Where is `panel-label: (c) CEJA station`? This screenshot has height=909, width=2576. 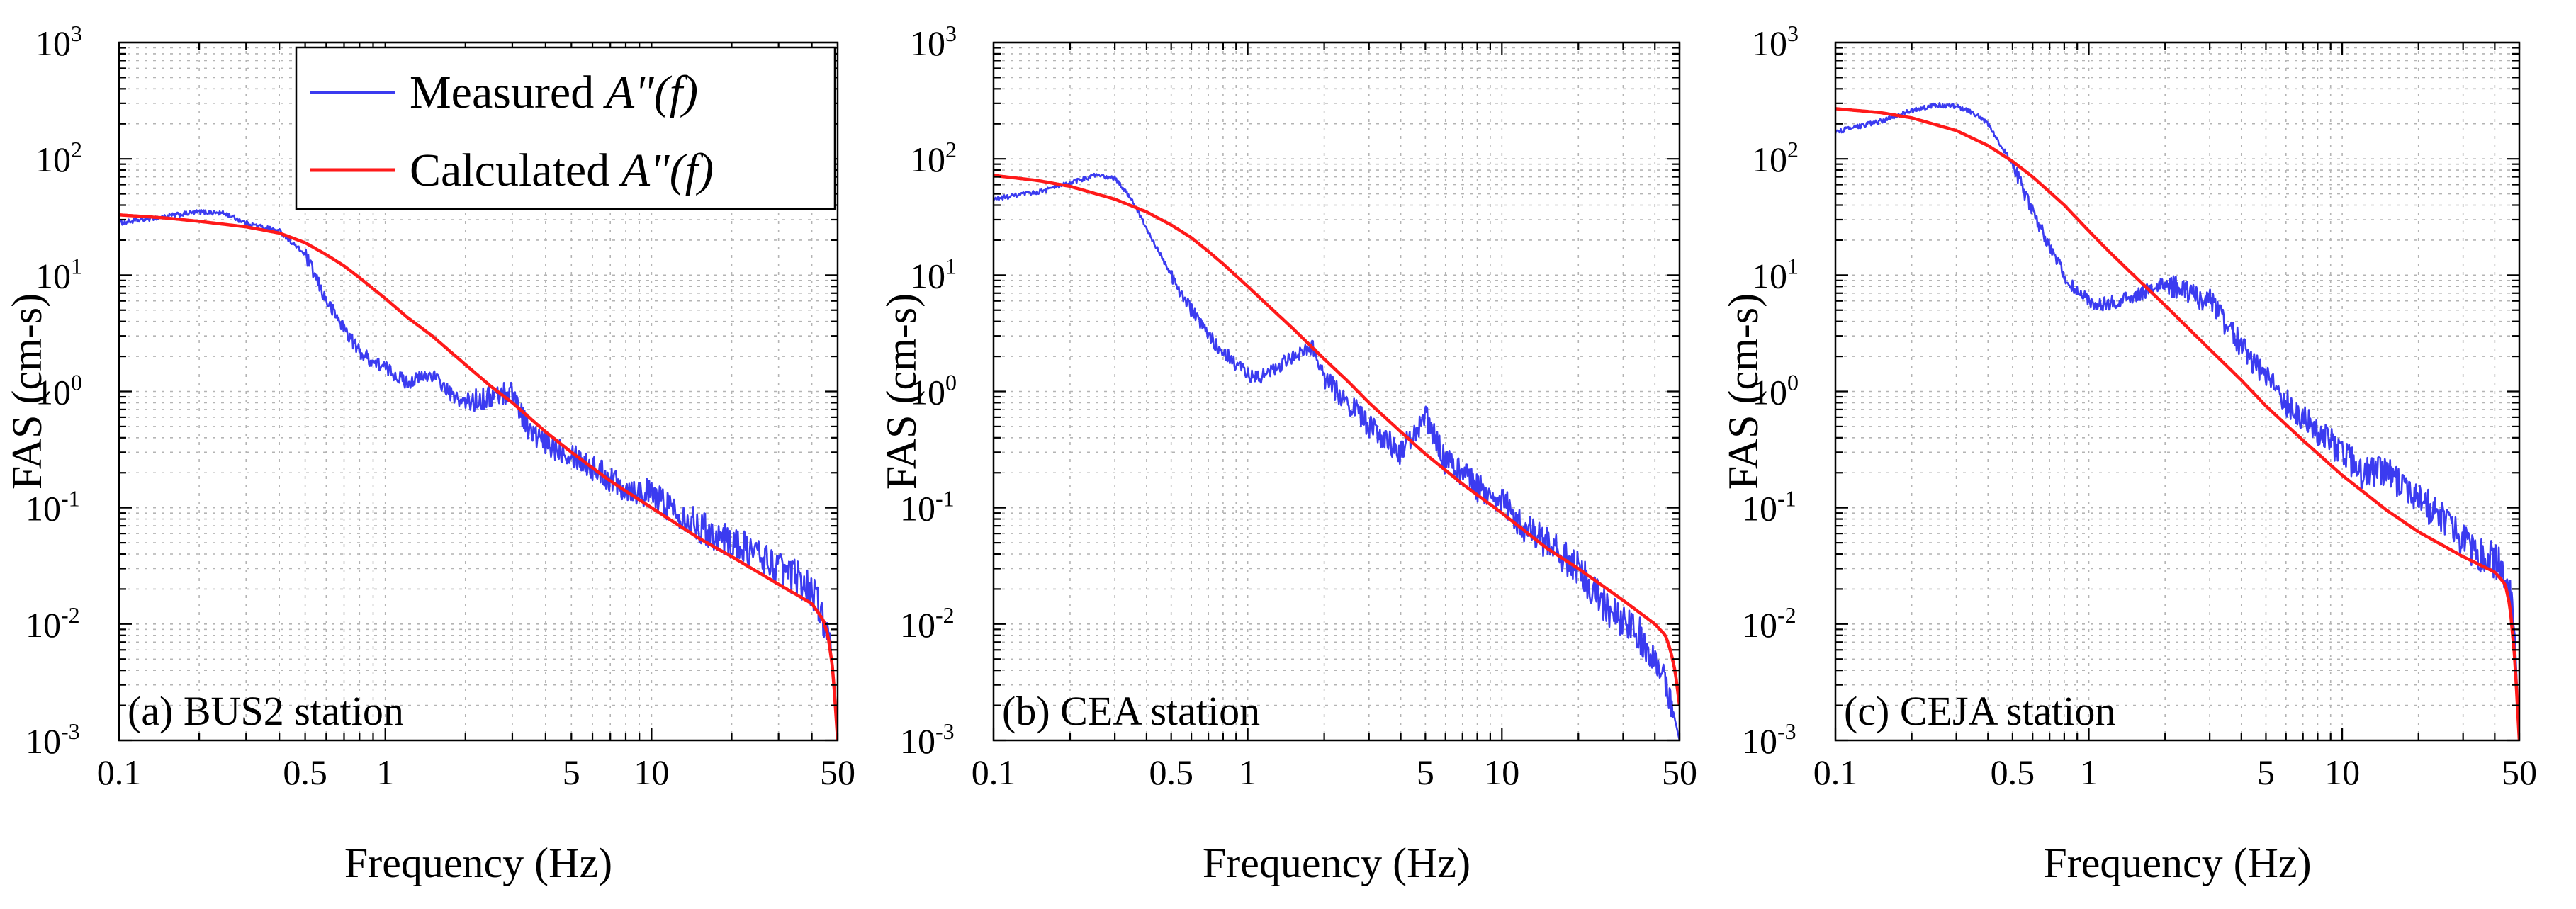
panel-label: (c) CEJA station is located at coordinates (1979, 711).